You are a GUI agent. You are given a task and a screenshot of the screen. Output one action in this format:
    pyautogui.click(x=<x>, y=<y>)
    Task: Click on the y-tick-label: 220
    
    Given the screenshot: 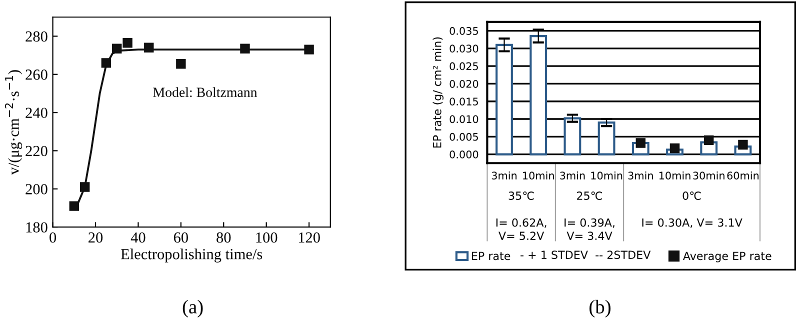 What is the action you would take?
    pyautogui.click(x=37, y=151)
    